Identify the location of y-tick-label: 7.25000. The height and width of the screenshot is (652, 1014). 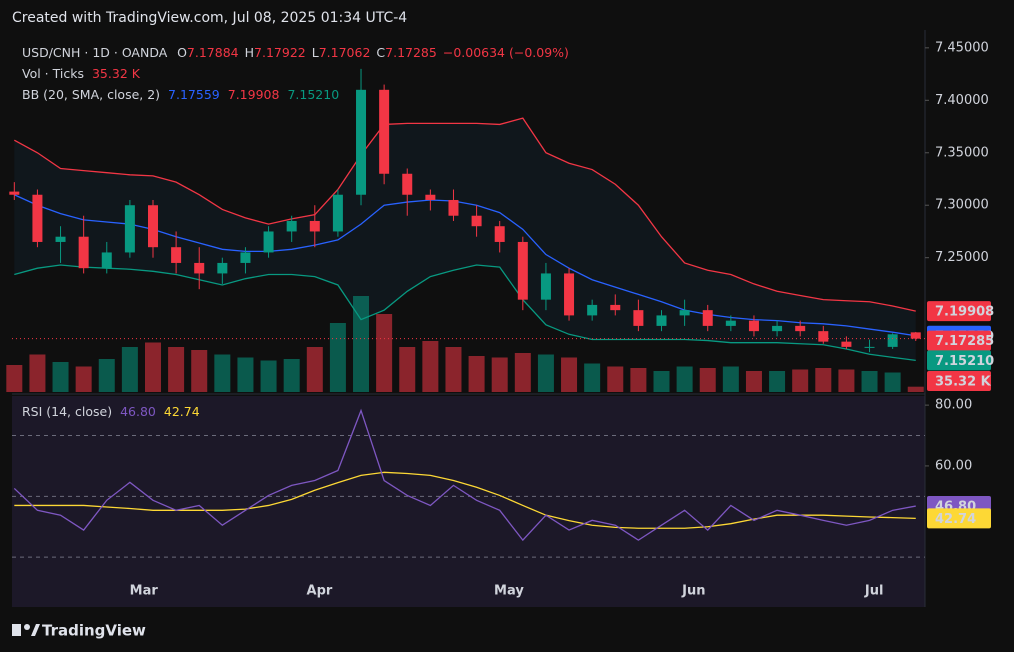
(962, 257).